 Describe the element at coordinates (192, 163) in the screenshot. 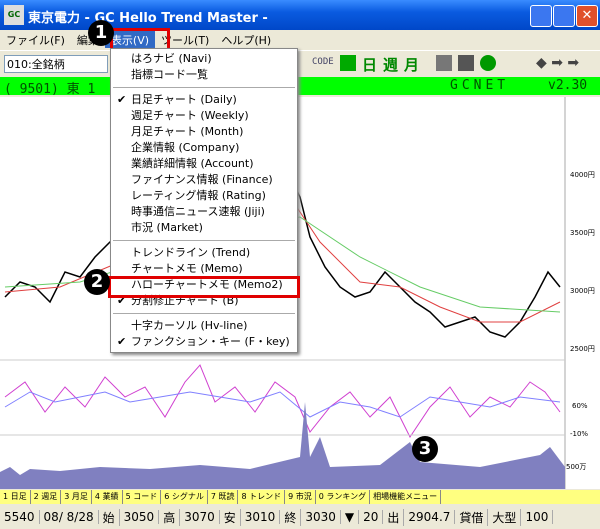

I see `menu-entry-label: 業績詳細情報 (Account)` at that location.